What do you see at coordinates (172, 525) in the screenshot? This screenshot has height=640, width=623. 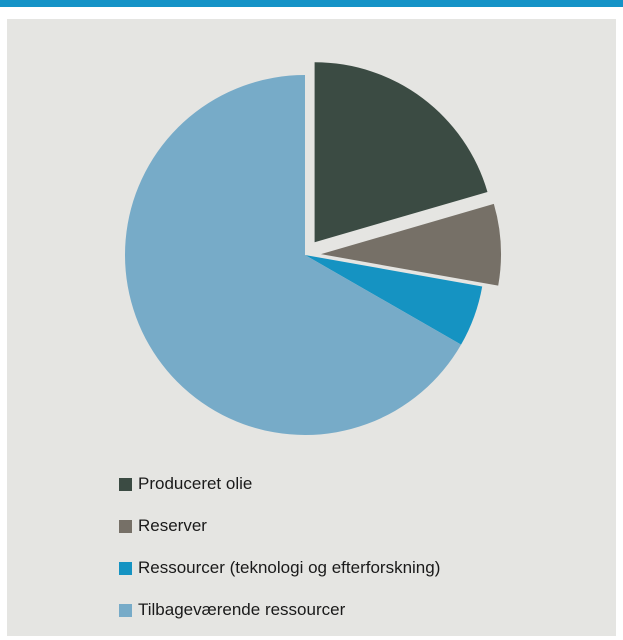 I see `legend-label: Reserver` at bounding box center [172, 525].